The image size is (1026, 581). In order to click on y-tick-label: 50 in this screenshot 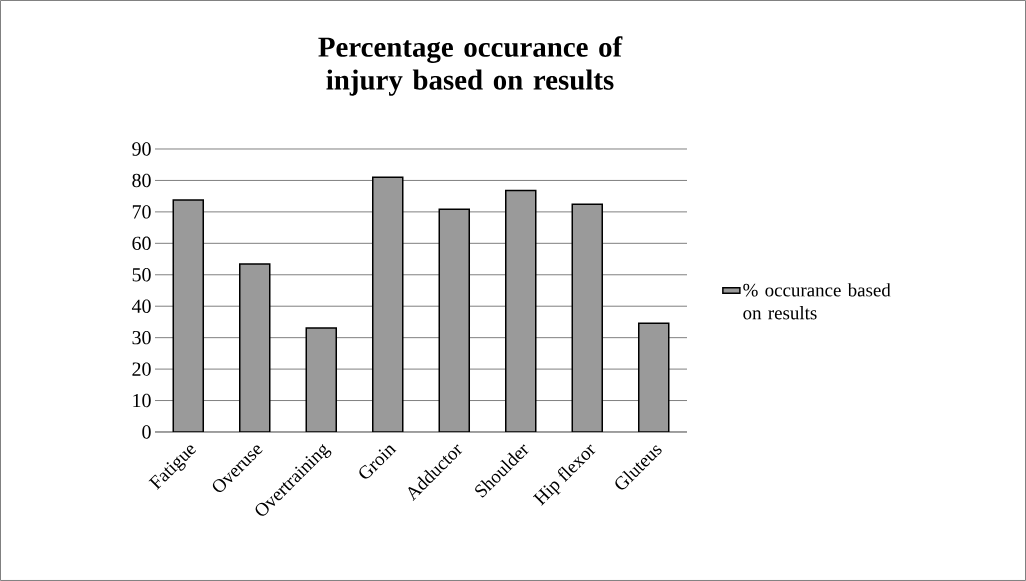, I will do `click(141, 275)`.